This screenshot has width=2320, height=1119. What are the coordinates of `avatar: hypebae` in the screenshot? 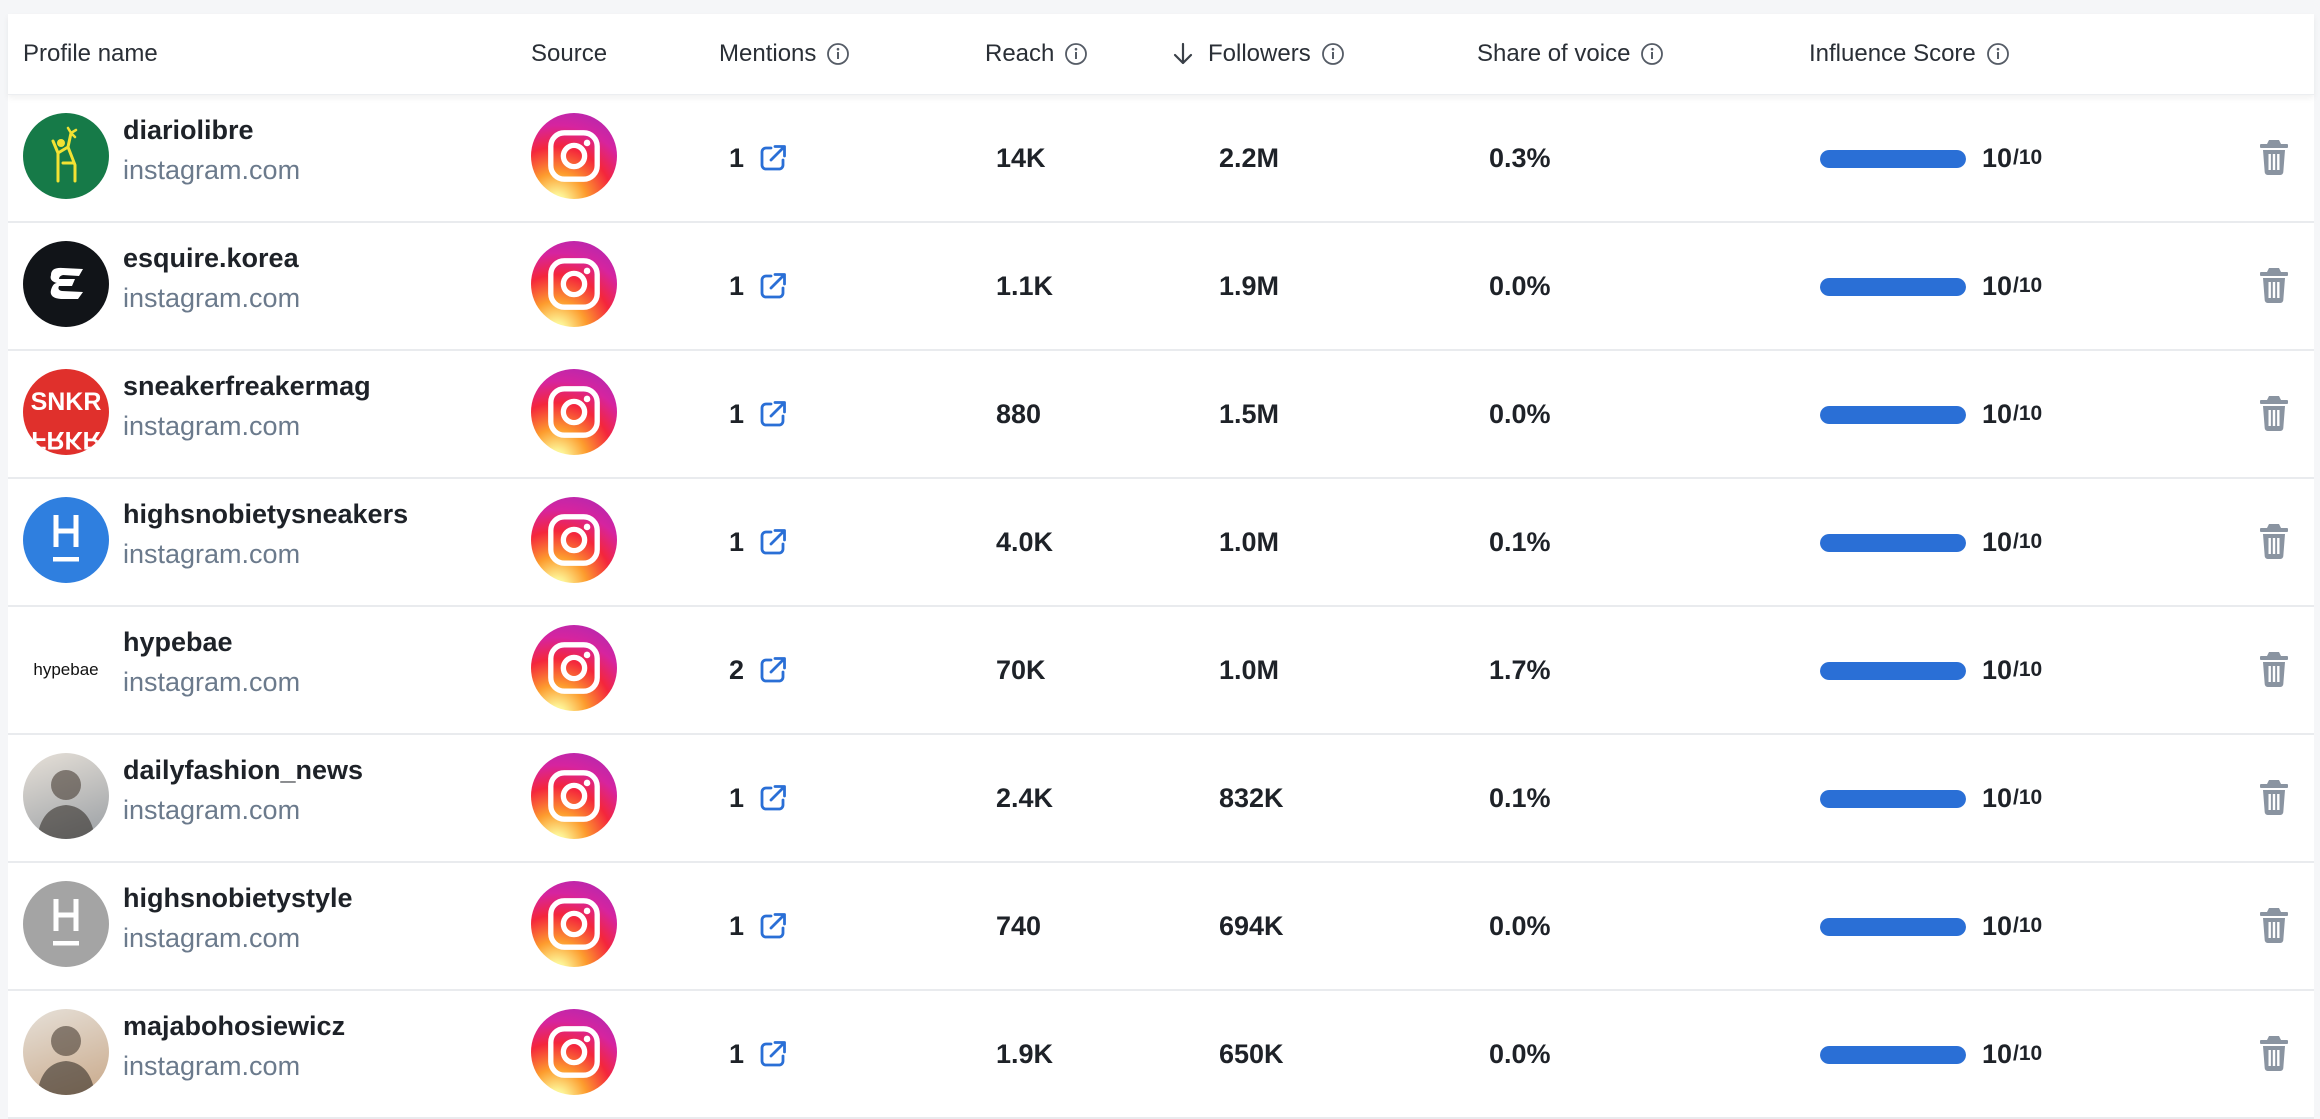 It's located at (66, 668).